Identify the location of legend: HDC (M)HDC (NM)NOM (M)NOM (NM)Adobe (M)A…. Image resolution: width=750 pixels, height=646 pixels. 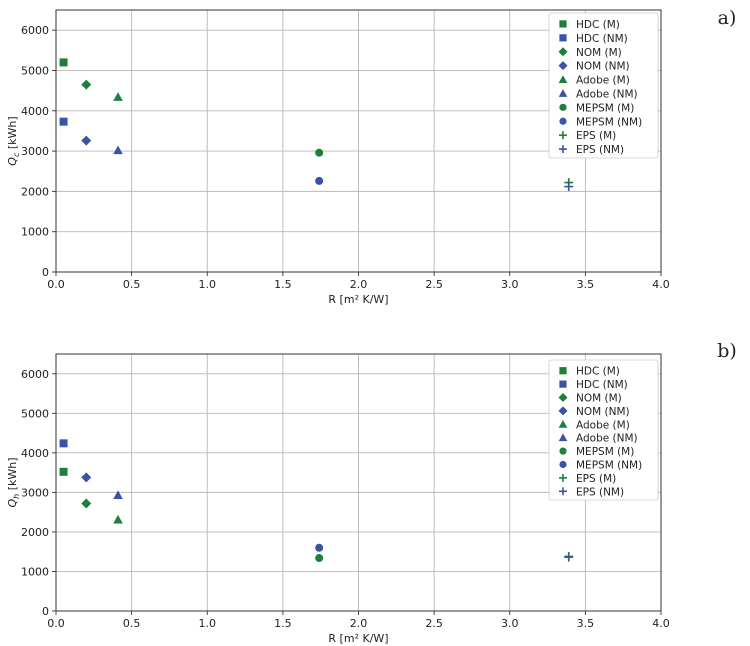
(603, 430).